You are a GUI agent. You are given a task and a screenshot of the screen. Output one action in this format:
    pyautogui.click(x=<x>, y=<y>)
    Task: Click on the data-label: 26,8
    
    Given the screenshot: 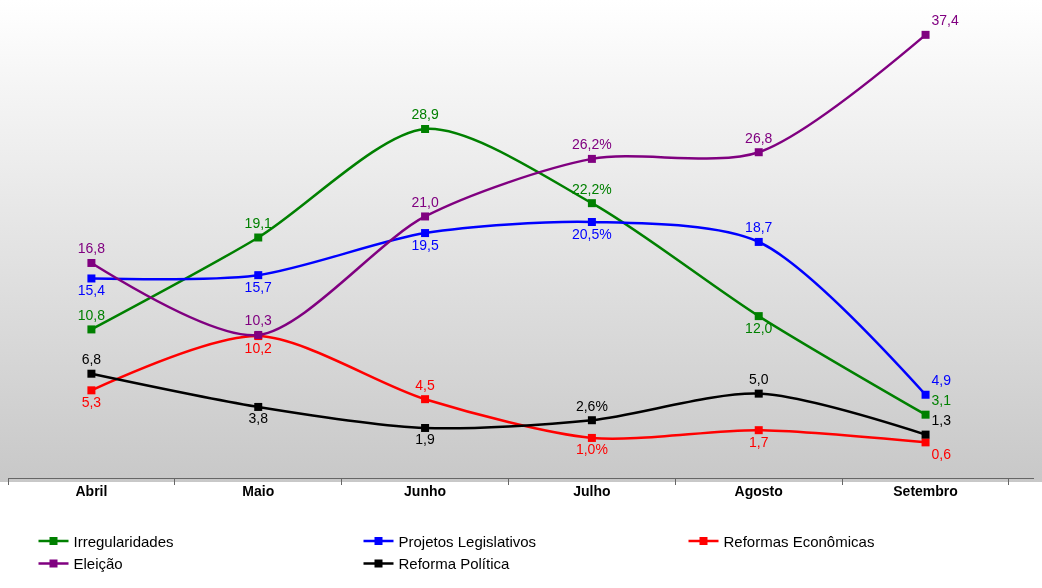 What is the action you would take?
    pyautogui.click(x=759, y=137)
    